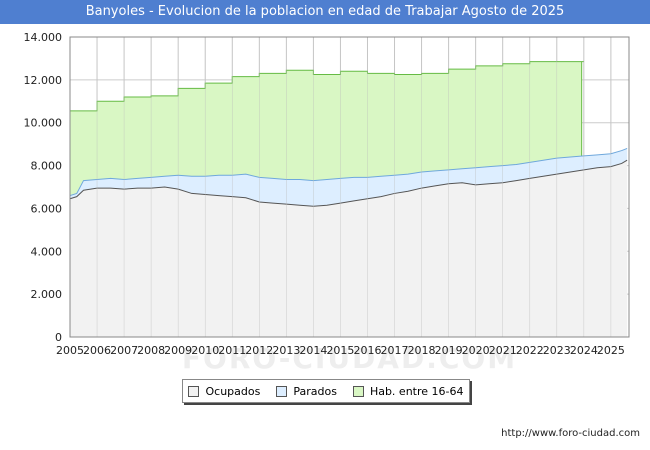  What do you see at coordinates (315, 391) in the screenshot?
I see `legend-label-parados: Parados` at bounding box center [315, 391].